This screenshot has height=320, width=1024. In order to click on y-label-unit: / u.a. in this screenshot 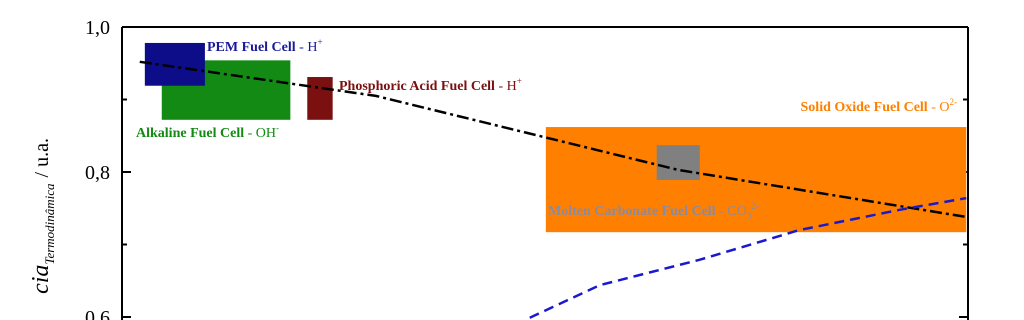, I will do `click(42, 157)`.